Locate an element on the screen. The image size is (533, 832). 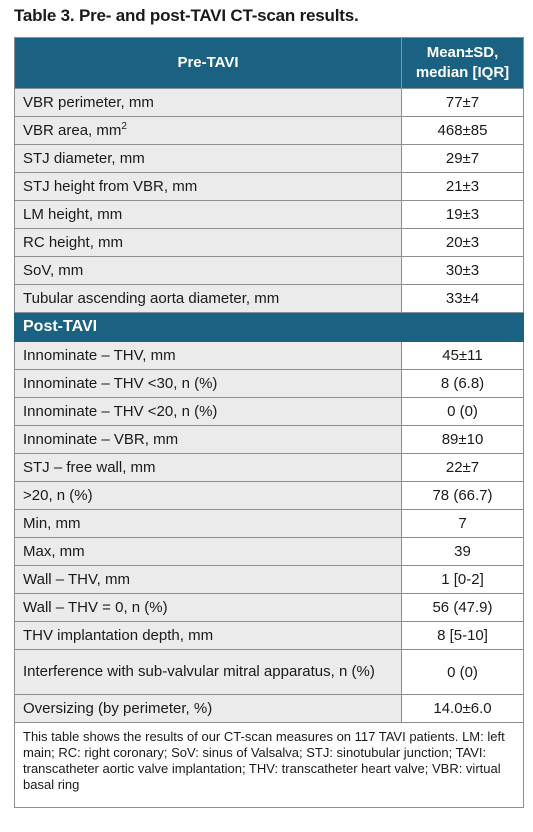
table-row: Min, mm 7 is located at coordinates (269, 523).